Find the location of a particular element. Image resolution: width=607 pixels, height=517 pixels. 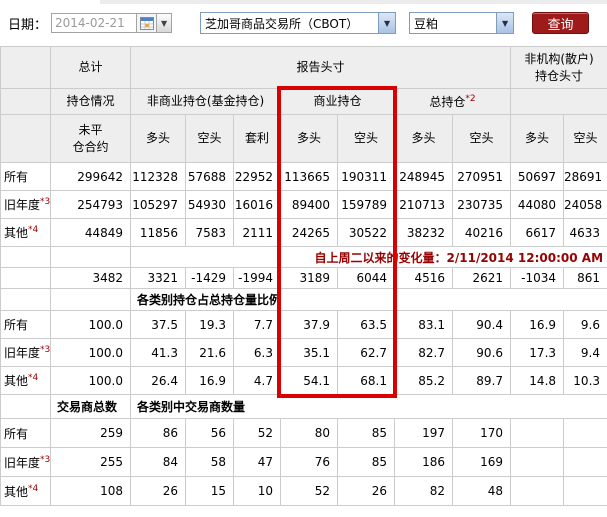

footnote-marker: *4 is located at coordinates (33, 378).